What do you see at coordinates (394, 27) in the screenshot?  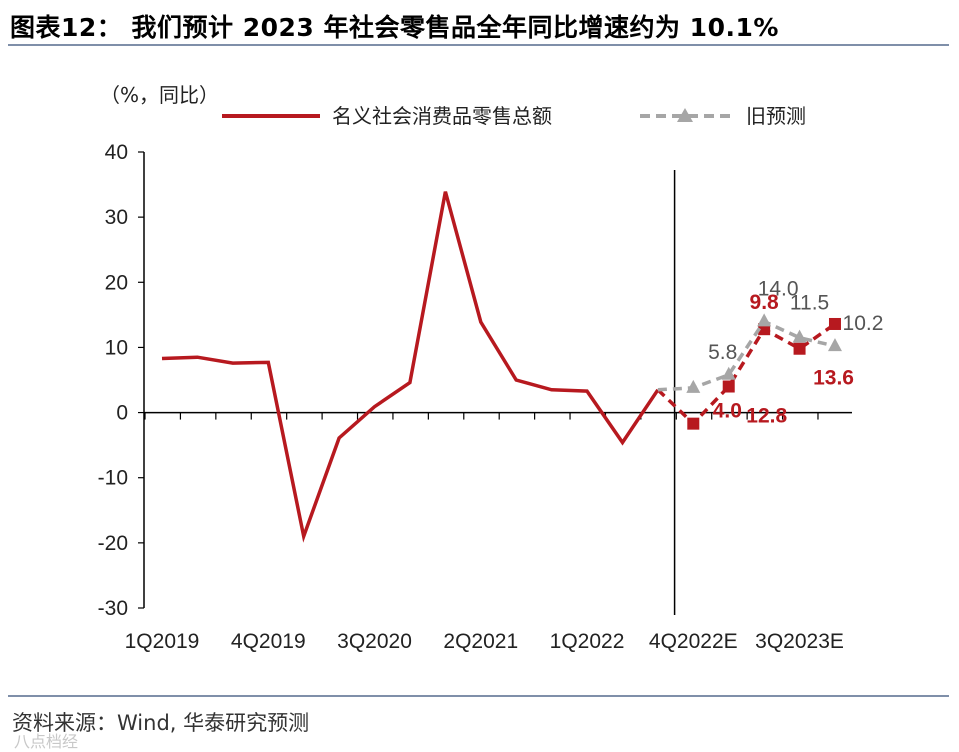 I see `chart-title: 图表12： 我们预计 2023 年社会零售品全年同比增速约为 10.1%` at bounding box center [394, 27].